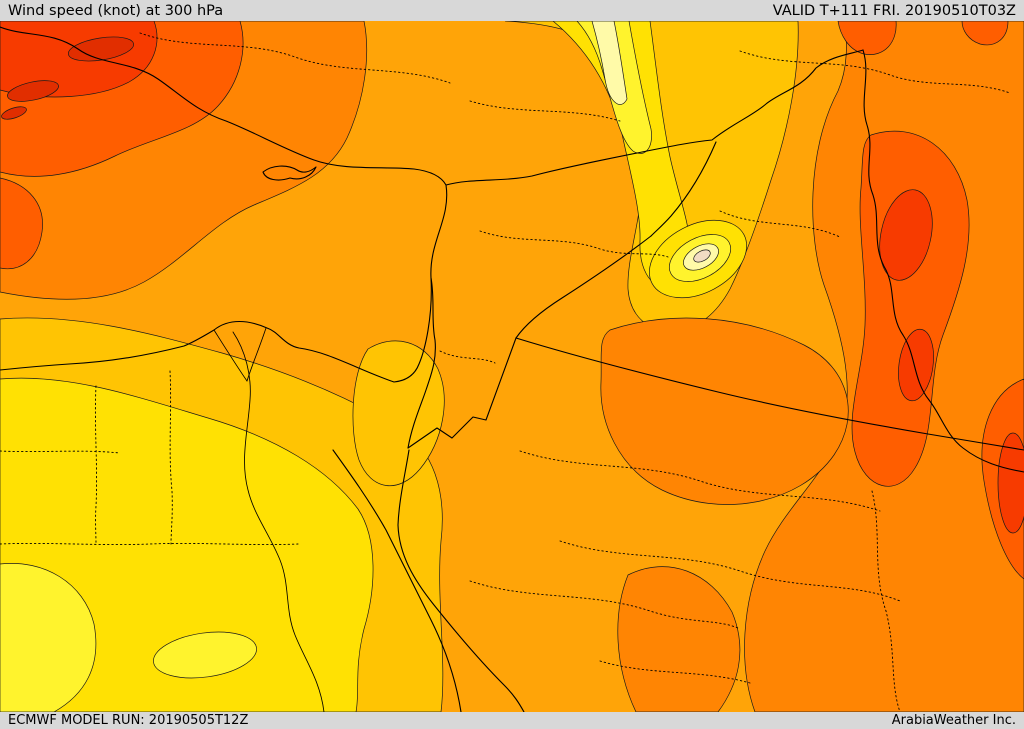 The height and width of the screenshot is (729, 1024). What do you see at coordinates (683, 189) in the screenshot?
I see `border-syria-iraq` at bounding box center [683, 189].